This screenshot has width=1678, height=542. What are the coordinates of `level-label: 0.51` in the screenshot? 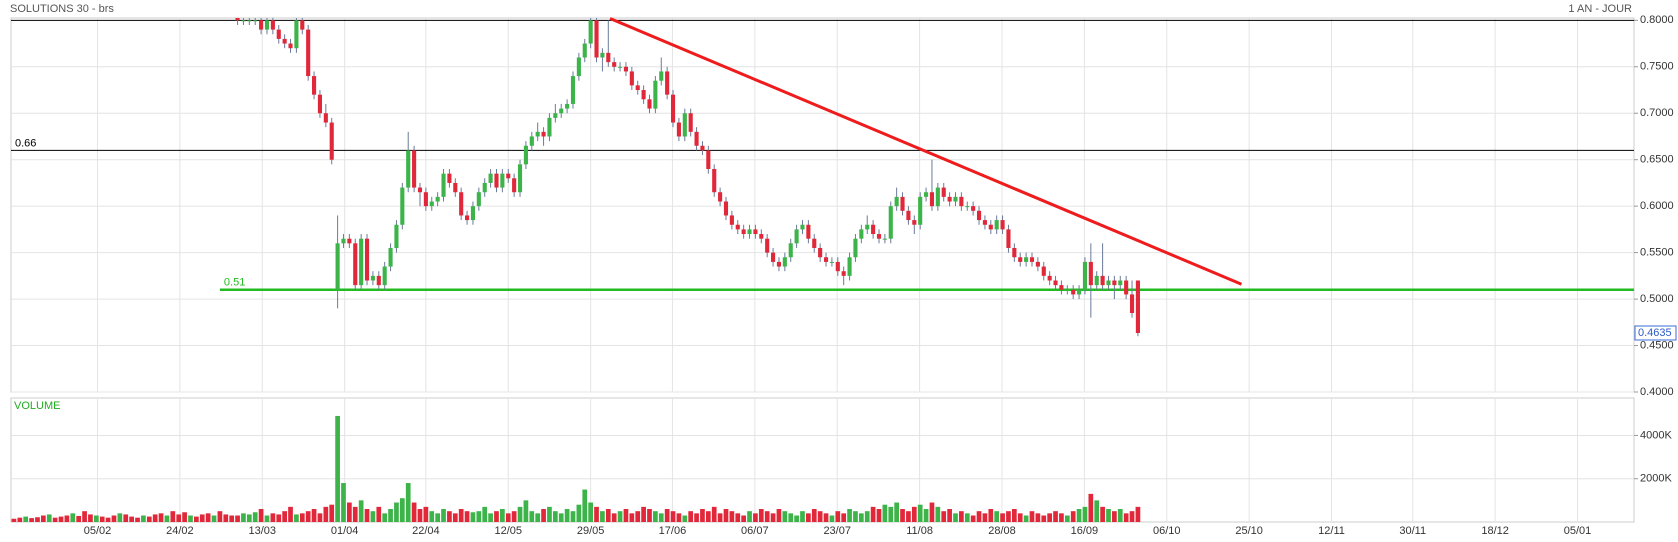 It's located at (234, 283).